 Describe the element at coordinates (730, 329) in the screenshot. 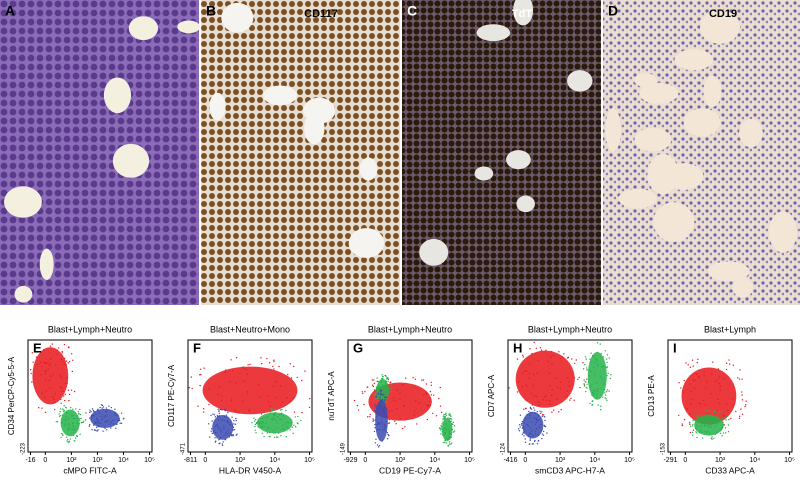

I see `plot-title: Blast+Lymph` at that location.